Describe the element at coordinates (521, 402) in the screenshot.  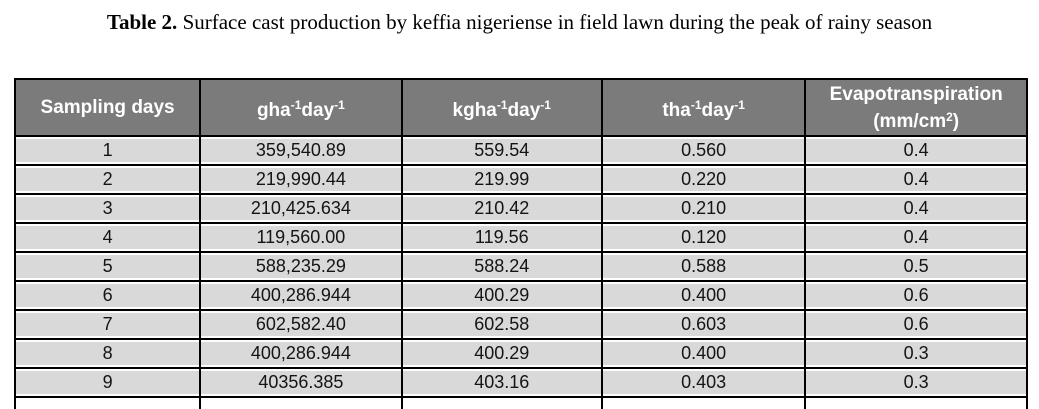
I see `table-row-cutoff` at that location.